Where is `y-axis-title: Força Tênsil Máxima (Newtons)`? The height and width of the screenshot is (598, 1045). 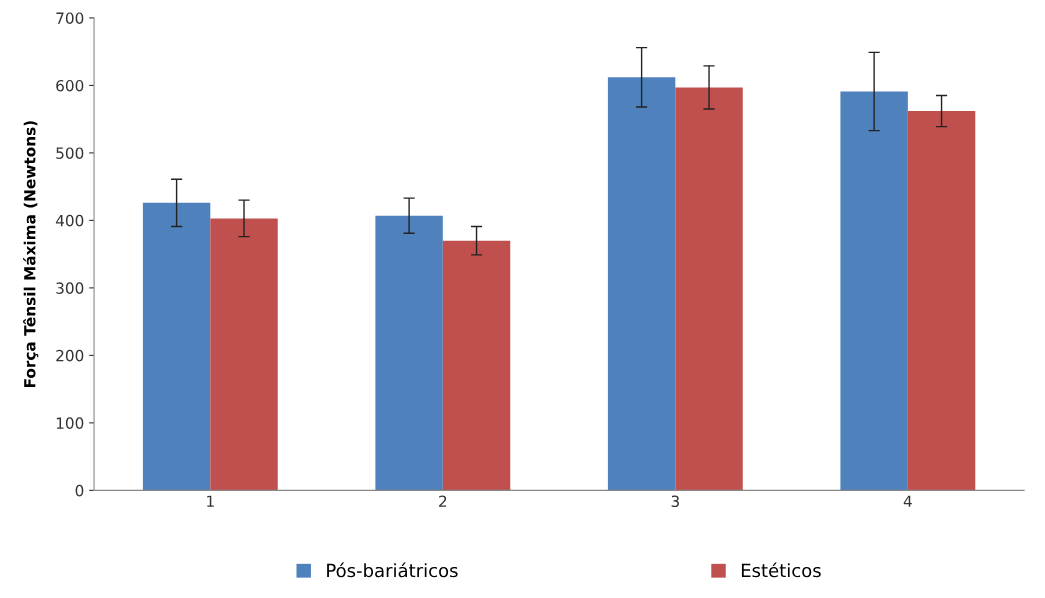
y-axis-title: Força Tênsil Máxima (Newtons) is located at coordinates (31, 254).